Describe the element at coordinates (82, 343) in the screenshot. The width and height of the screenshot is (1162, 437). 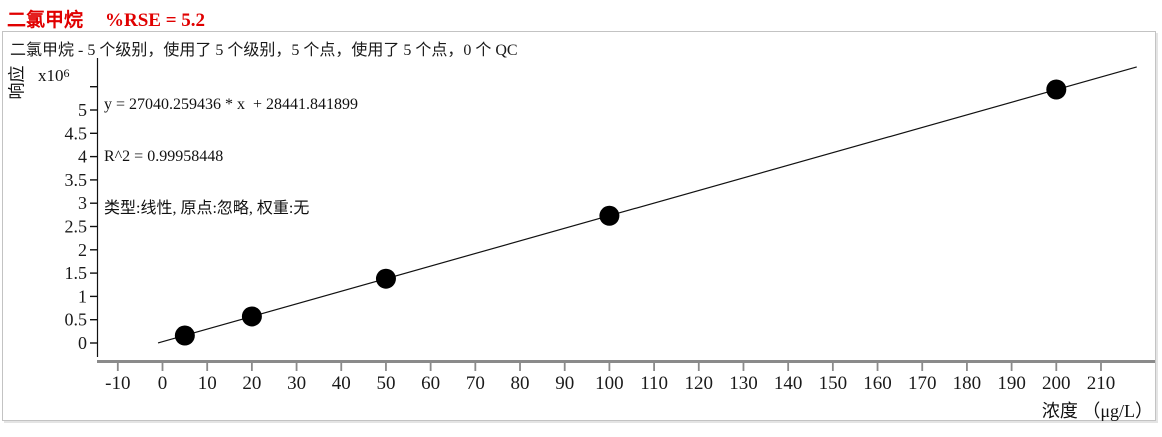
I see `y-tick-label: 0` at that location.